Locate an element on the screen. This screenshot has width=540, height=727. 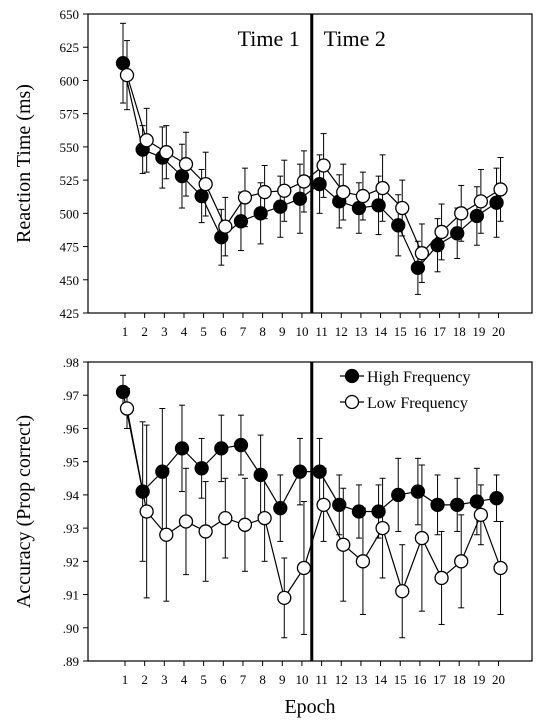
x-axis-title: Epoch is located at coordinates (309, 707).